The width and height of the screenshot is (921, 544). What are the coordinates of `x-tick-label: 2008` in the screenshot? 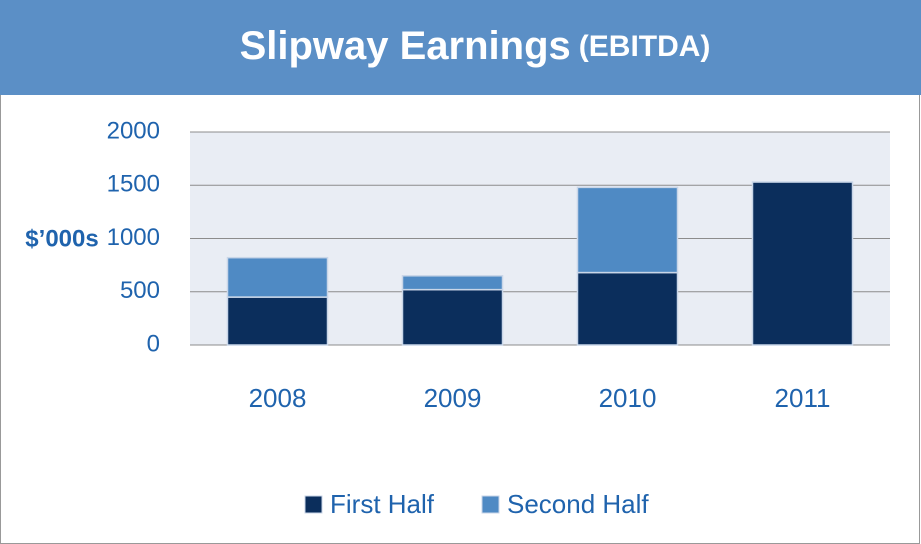 It's located at (278, 398).